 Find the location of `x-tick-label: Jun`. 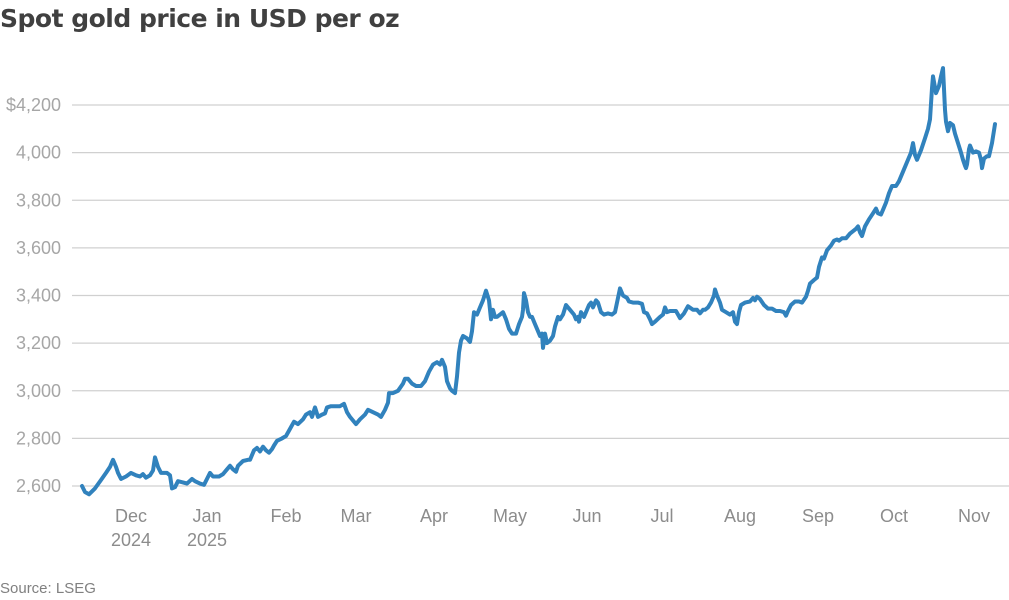

x-tick-label: Jun is located at coordinates (586, 516).